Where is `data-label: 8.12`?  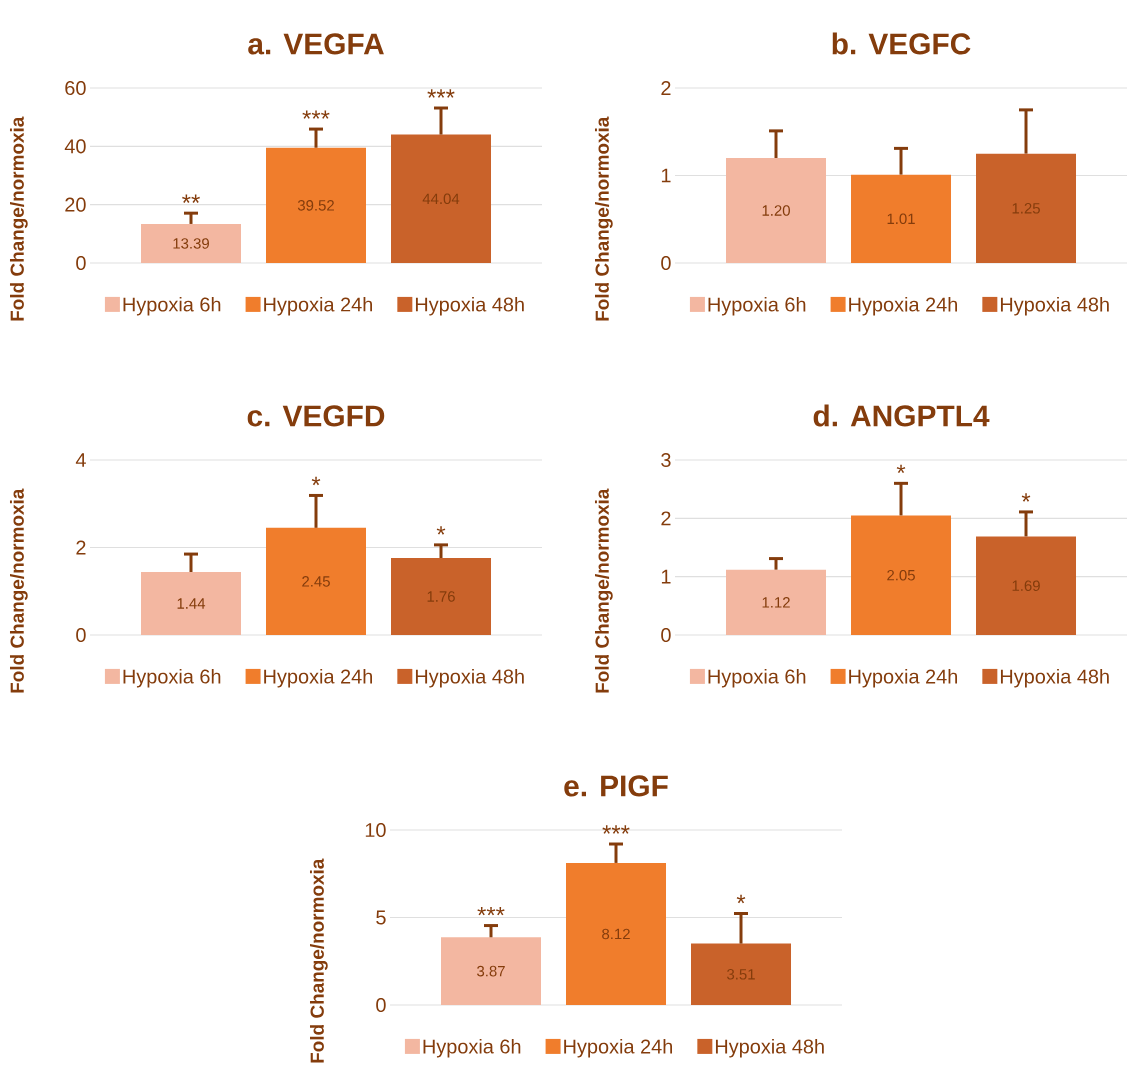 data-label: 8.12 is located at coordinates (616, 934).